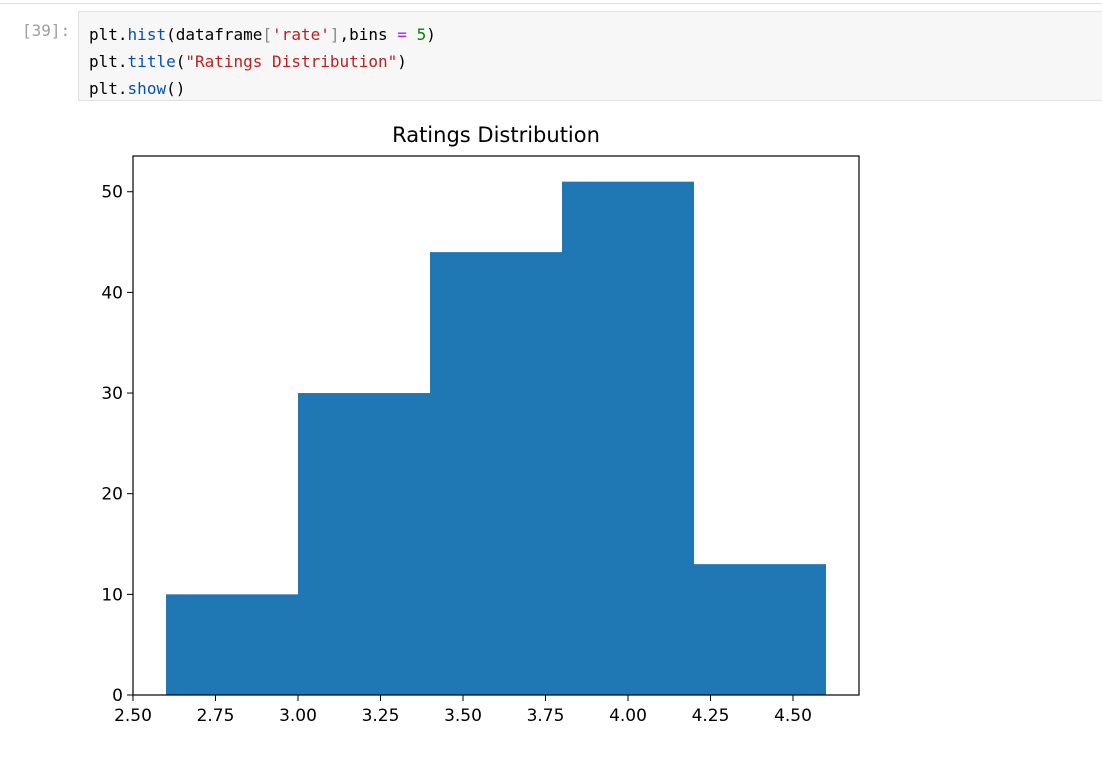 This screenshot has width=1102, height=767. What do you see at coordinates (46, 30) in the screenshot?
I see `cell-execution-count: [39]:` at bounding box center [46, 30].